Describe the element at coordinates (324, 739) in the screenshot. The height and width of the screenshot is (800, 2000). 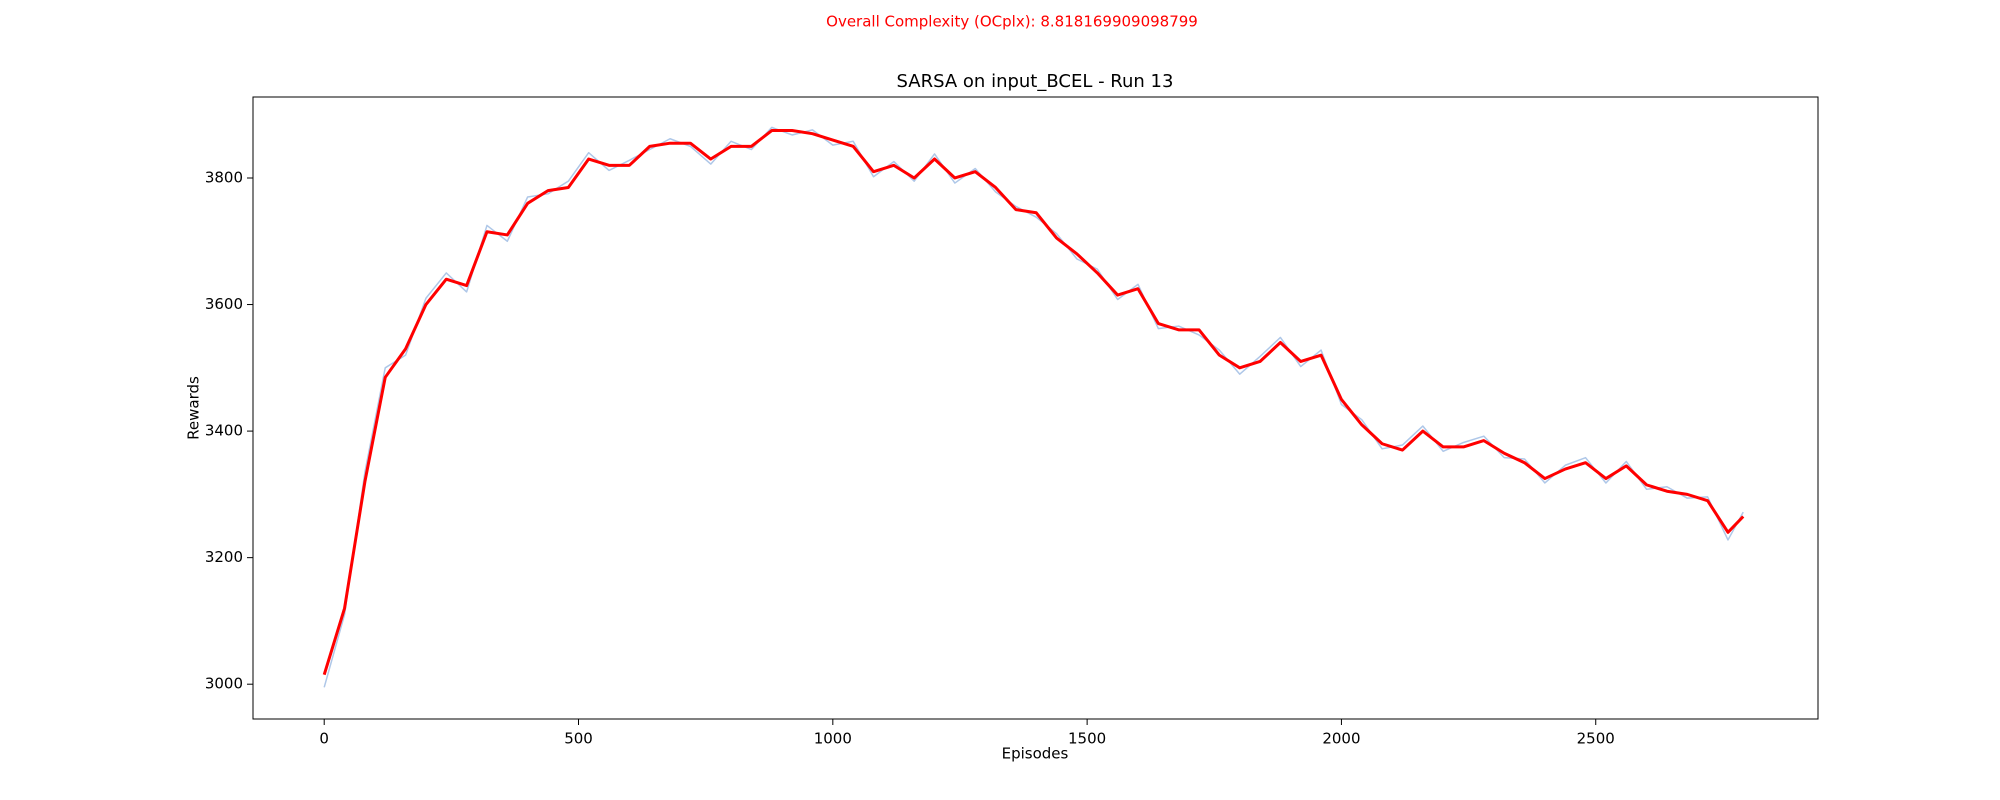
I see `x-tick-label: 0` at that location.